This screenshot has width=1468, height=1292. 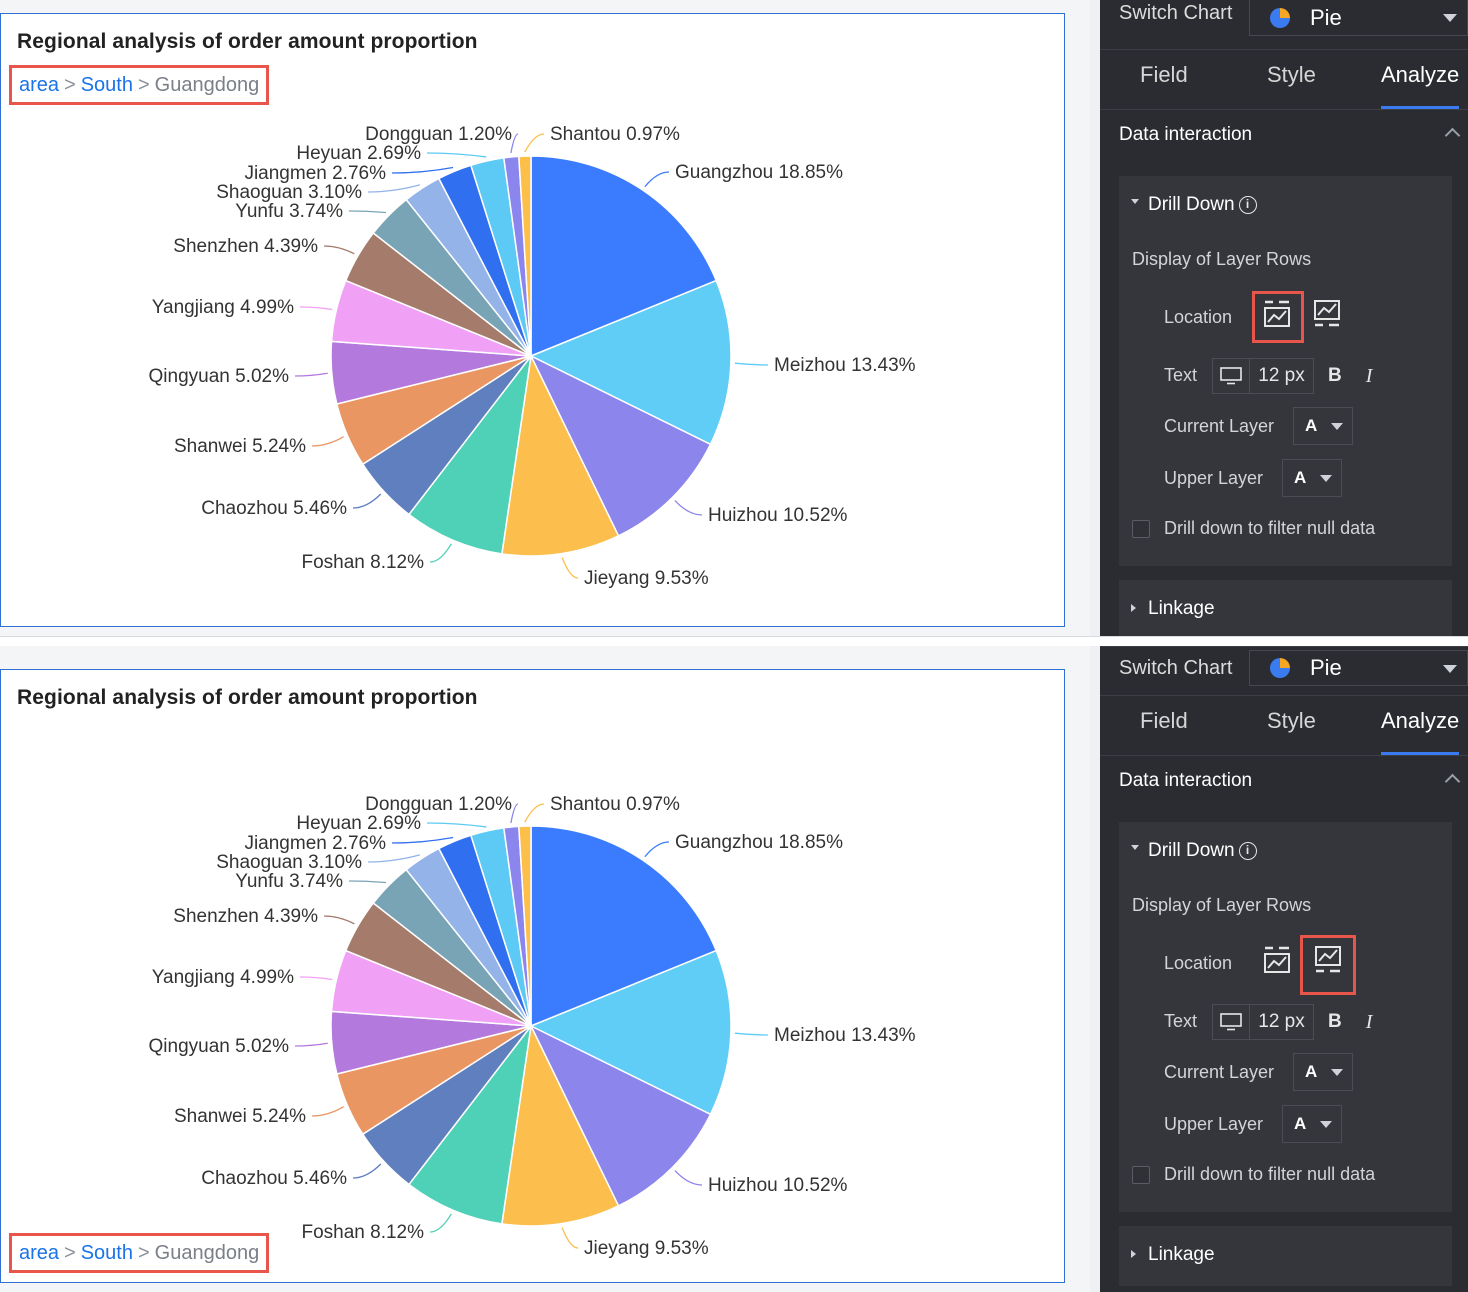 What do you see at coordinates (845, 365) in the screenshot?
I see `slice-label-meizhou: Meizhou 13.43%` at bounding box center [845, 365].